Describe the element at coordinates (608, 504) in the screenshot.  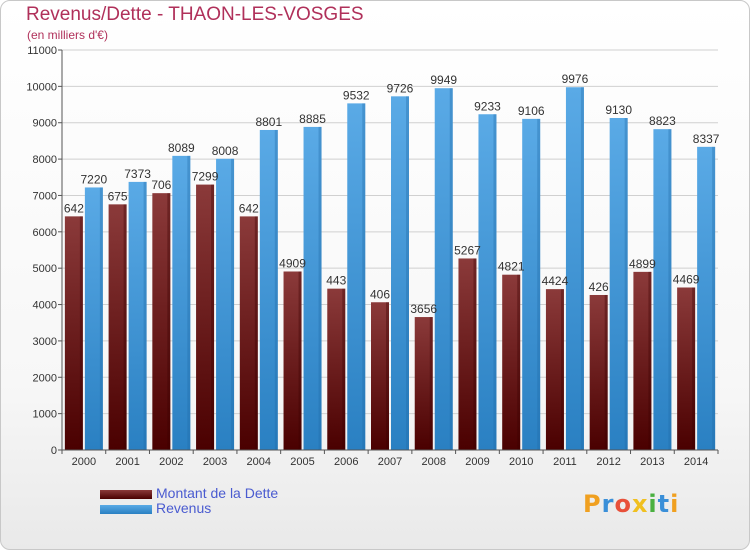
I see `logo-letter: r` at that location.